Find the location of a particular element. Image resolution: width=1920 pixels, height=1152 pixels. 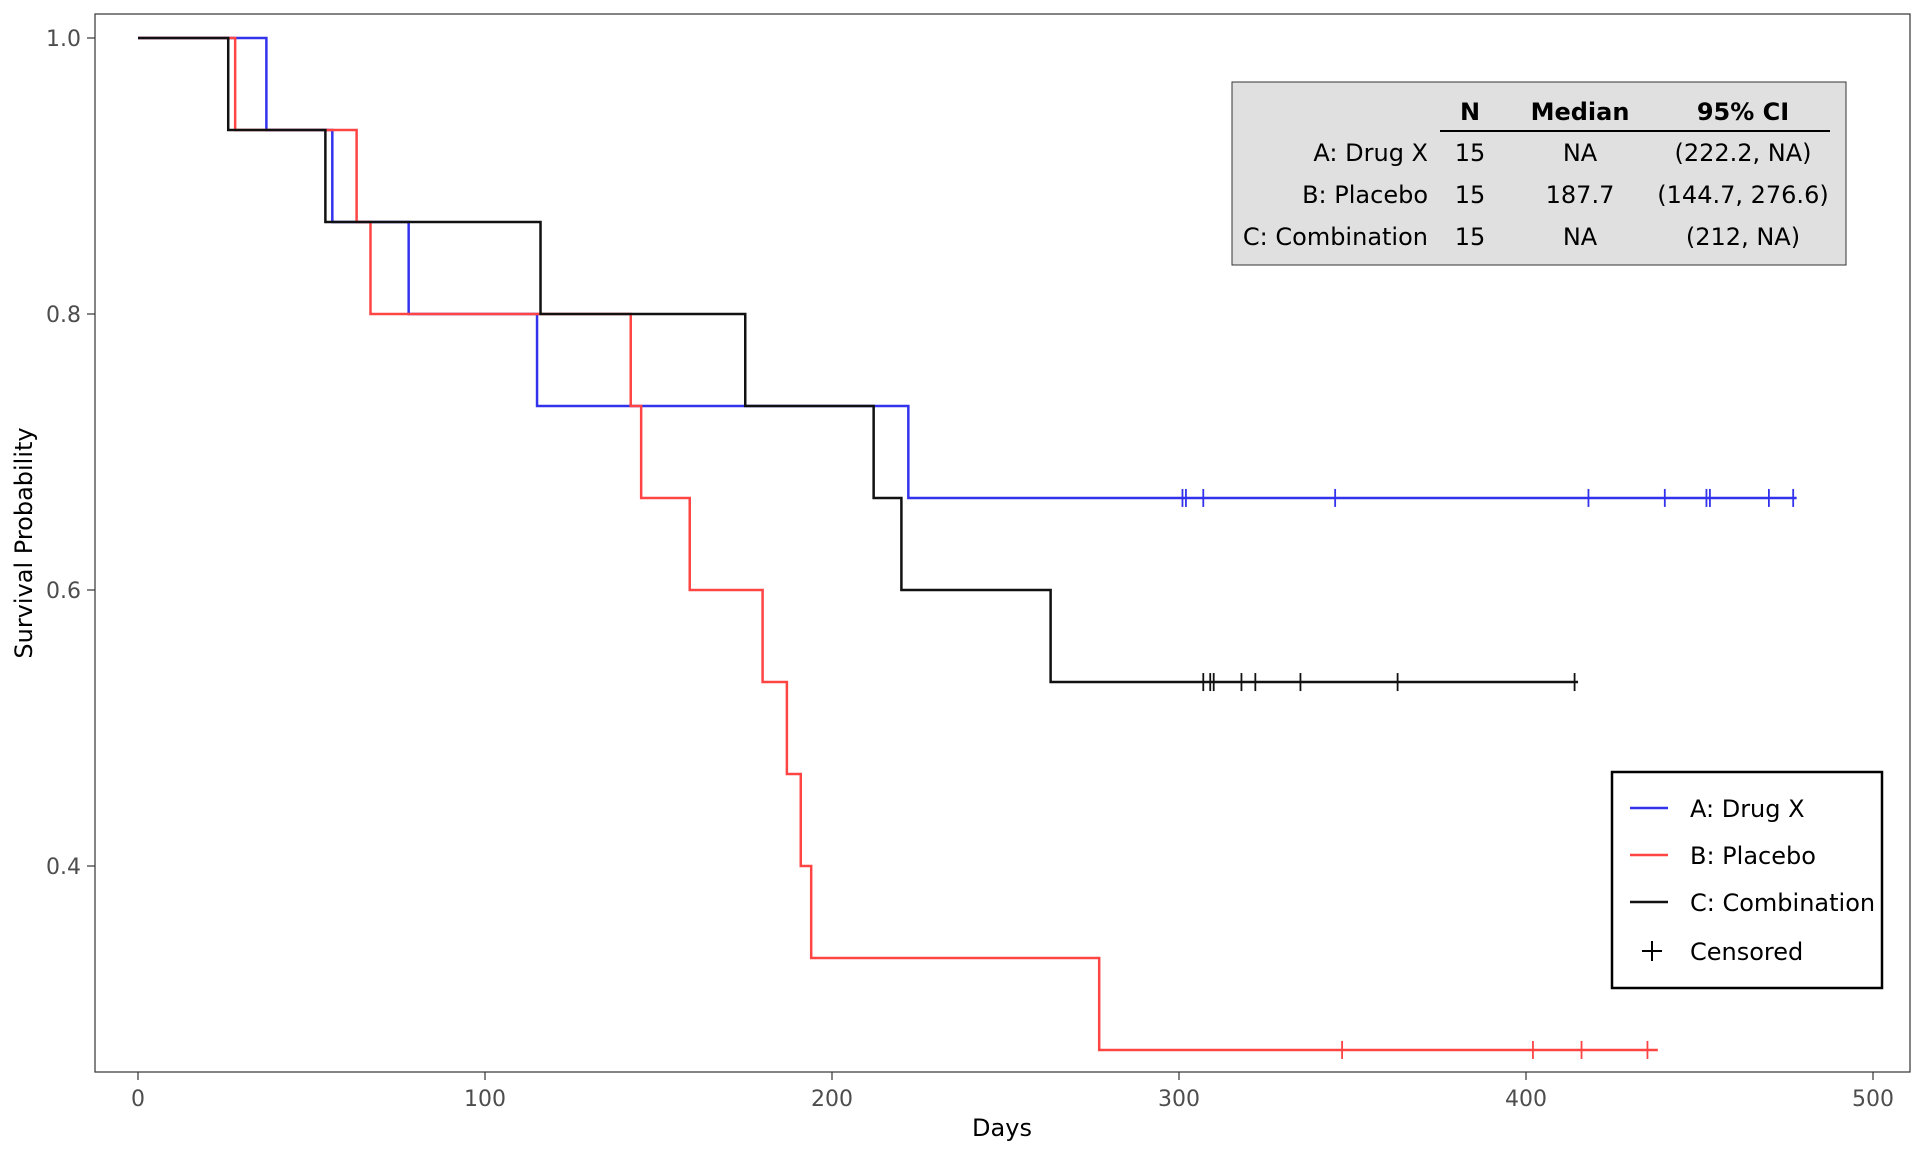

y-tick-label: 0.4 is located at coordinates (63, 867).